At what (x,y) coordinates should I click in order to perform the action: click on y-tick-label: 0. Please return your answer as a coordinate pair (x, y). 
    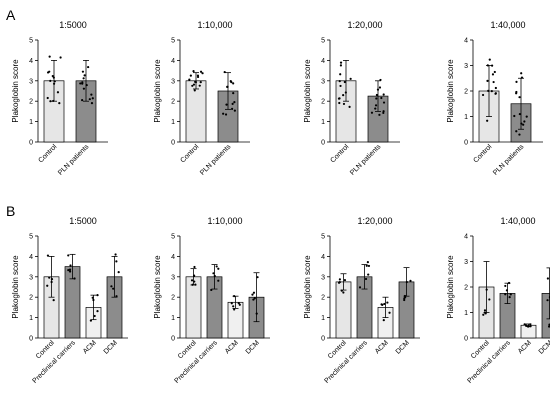
    Looking at the image, I should click on (323, 339).